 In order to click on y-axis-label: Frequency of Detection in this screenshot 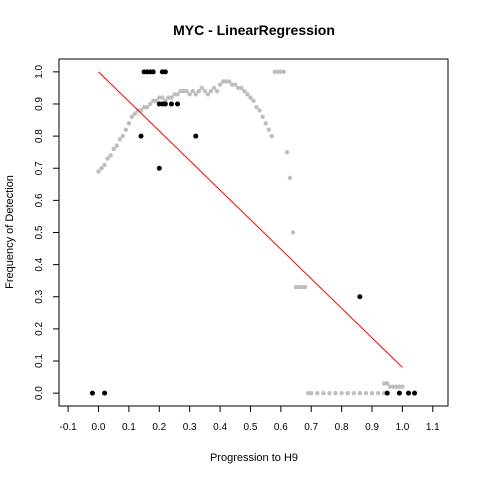, I will do `click(10, 232)`.